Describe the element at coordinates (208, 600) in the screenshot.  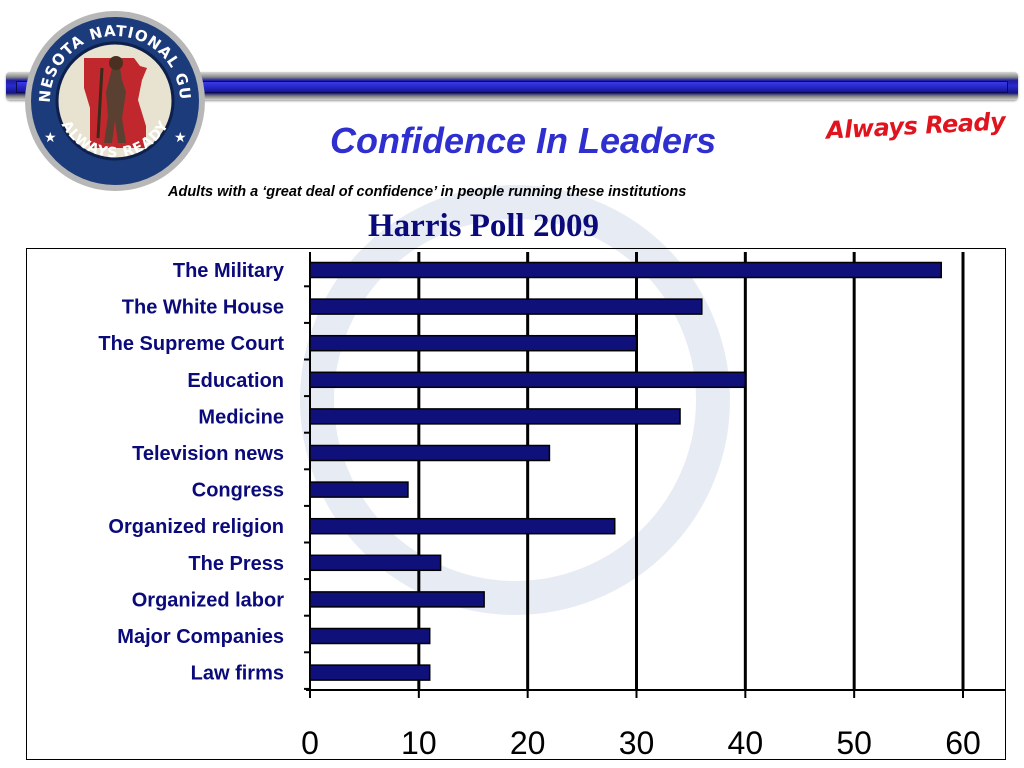
I see `category-label: Organized labor` at that location.